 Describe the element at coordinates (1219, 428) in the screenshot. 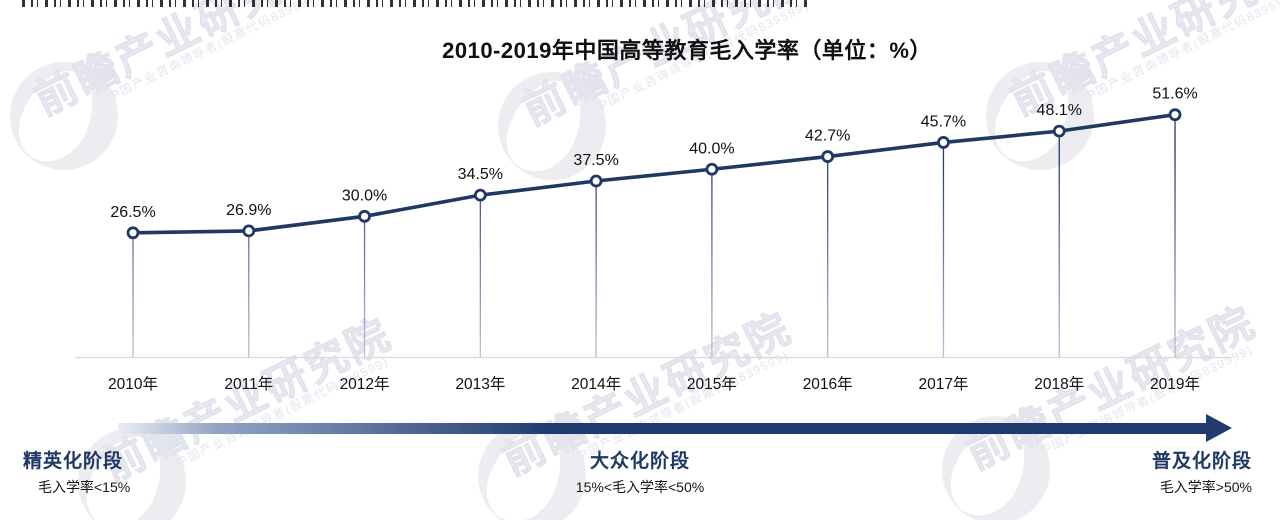

I see `stage-arrow-head` at that location.